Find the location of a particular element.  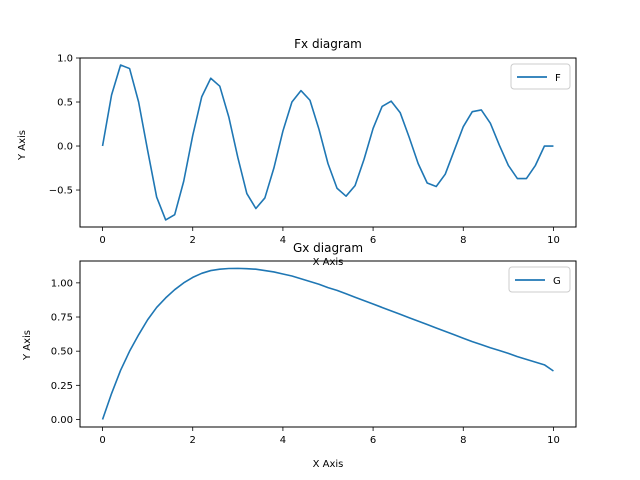

fx-y-tick-label: −0.5 is located at coordinates (61, 191).